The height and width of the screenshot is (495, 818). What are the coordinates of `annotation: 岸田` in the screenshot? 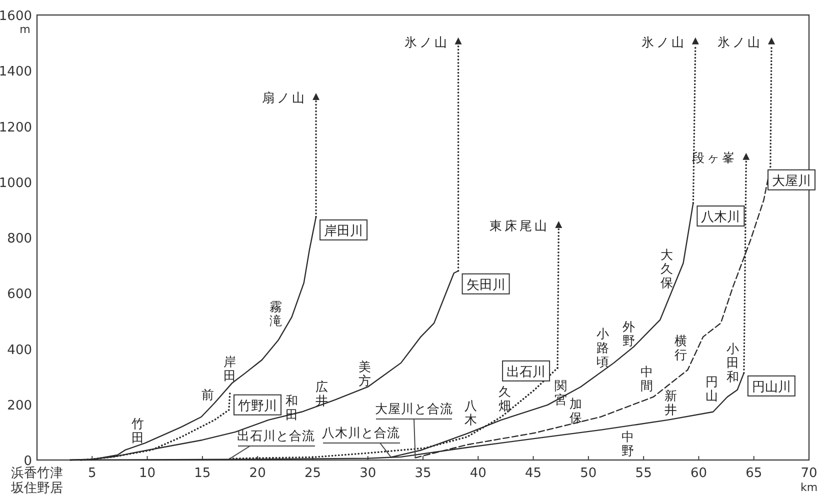 It's located at (230, 368).